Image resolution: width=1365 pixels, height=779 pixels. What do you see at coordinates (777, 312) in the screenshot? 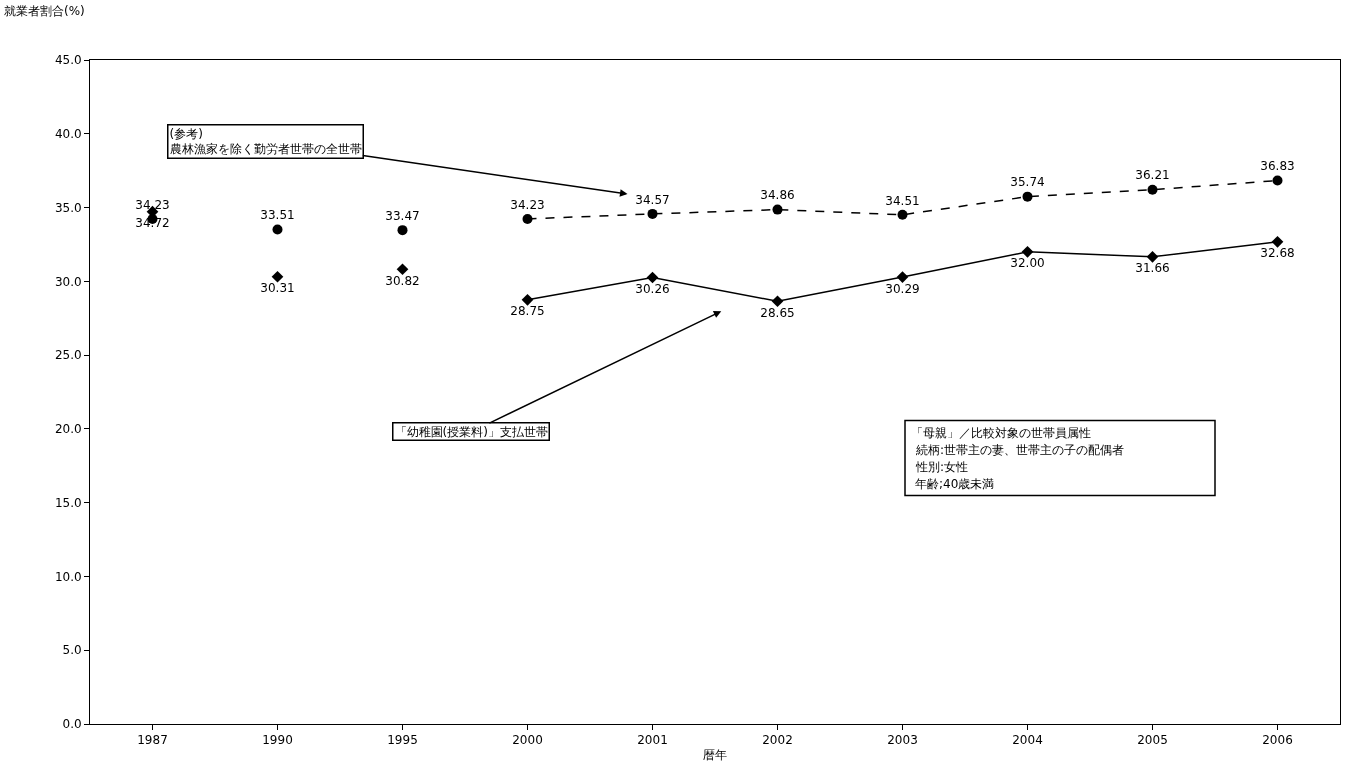
I see `data-label: 28.65` at bounding box center [777, 312].